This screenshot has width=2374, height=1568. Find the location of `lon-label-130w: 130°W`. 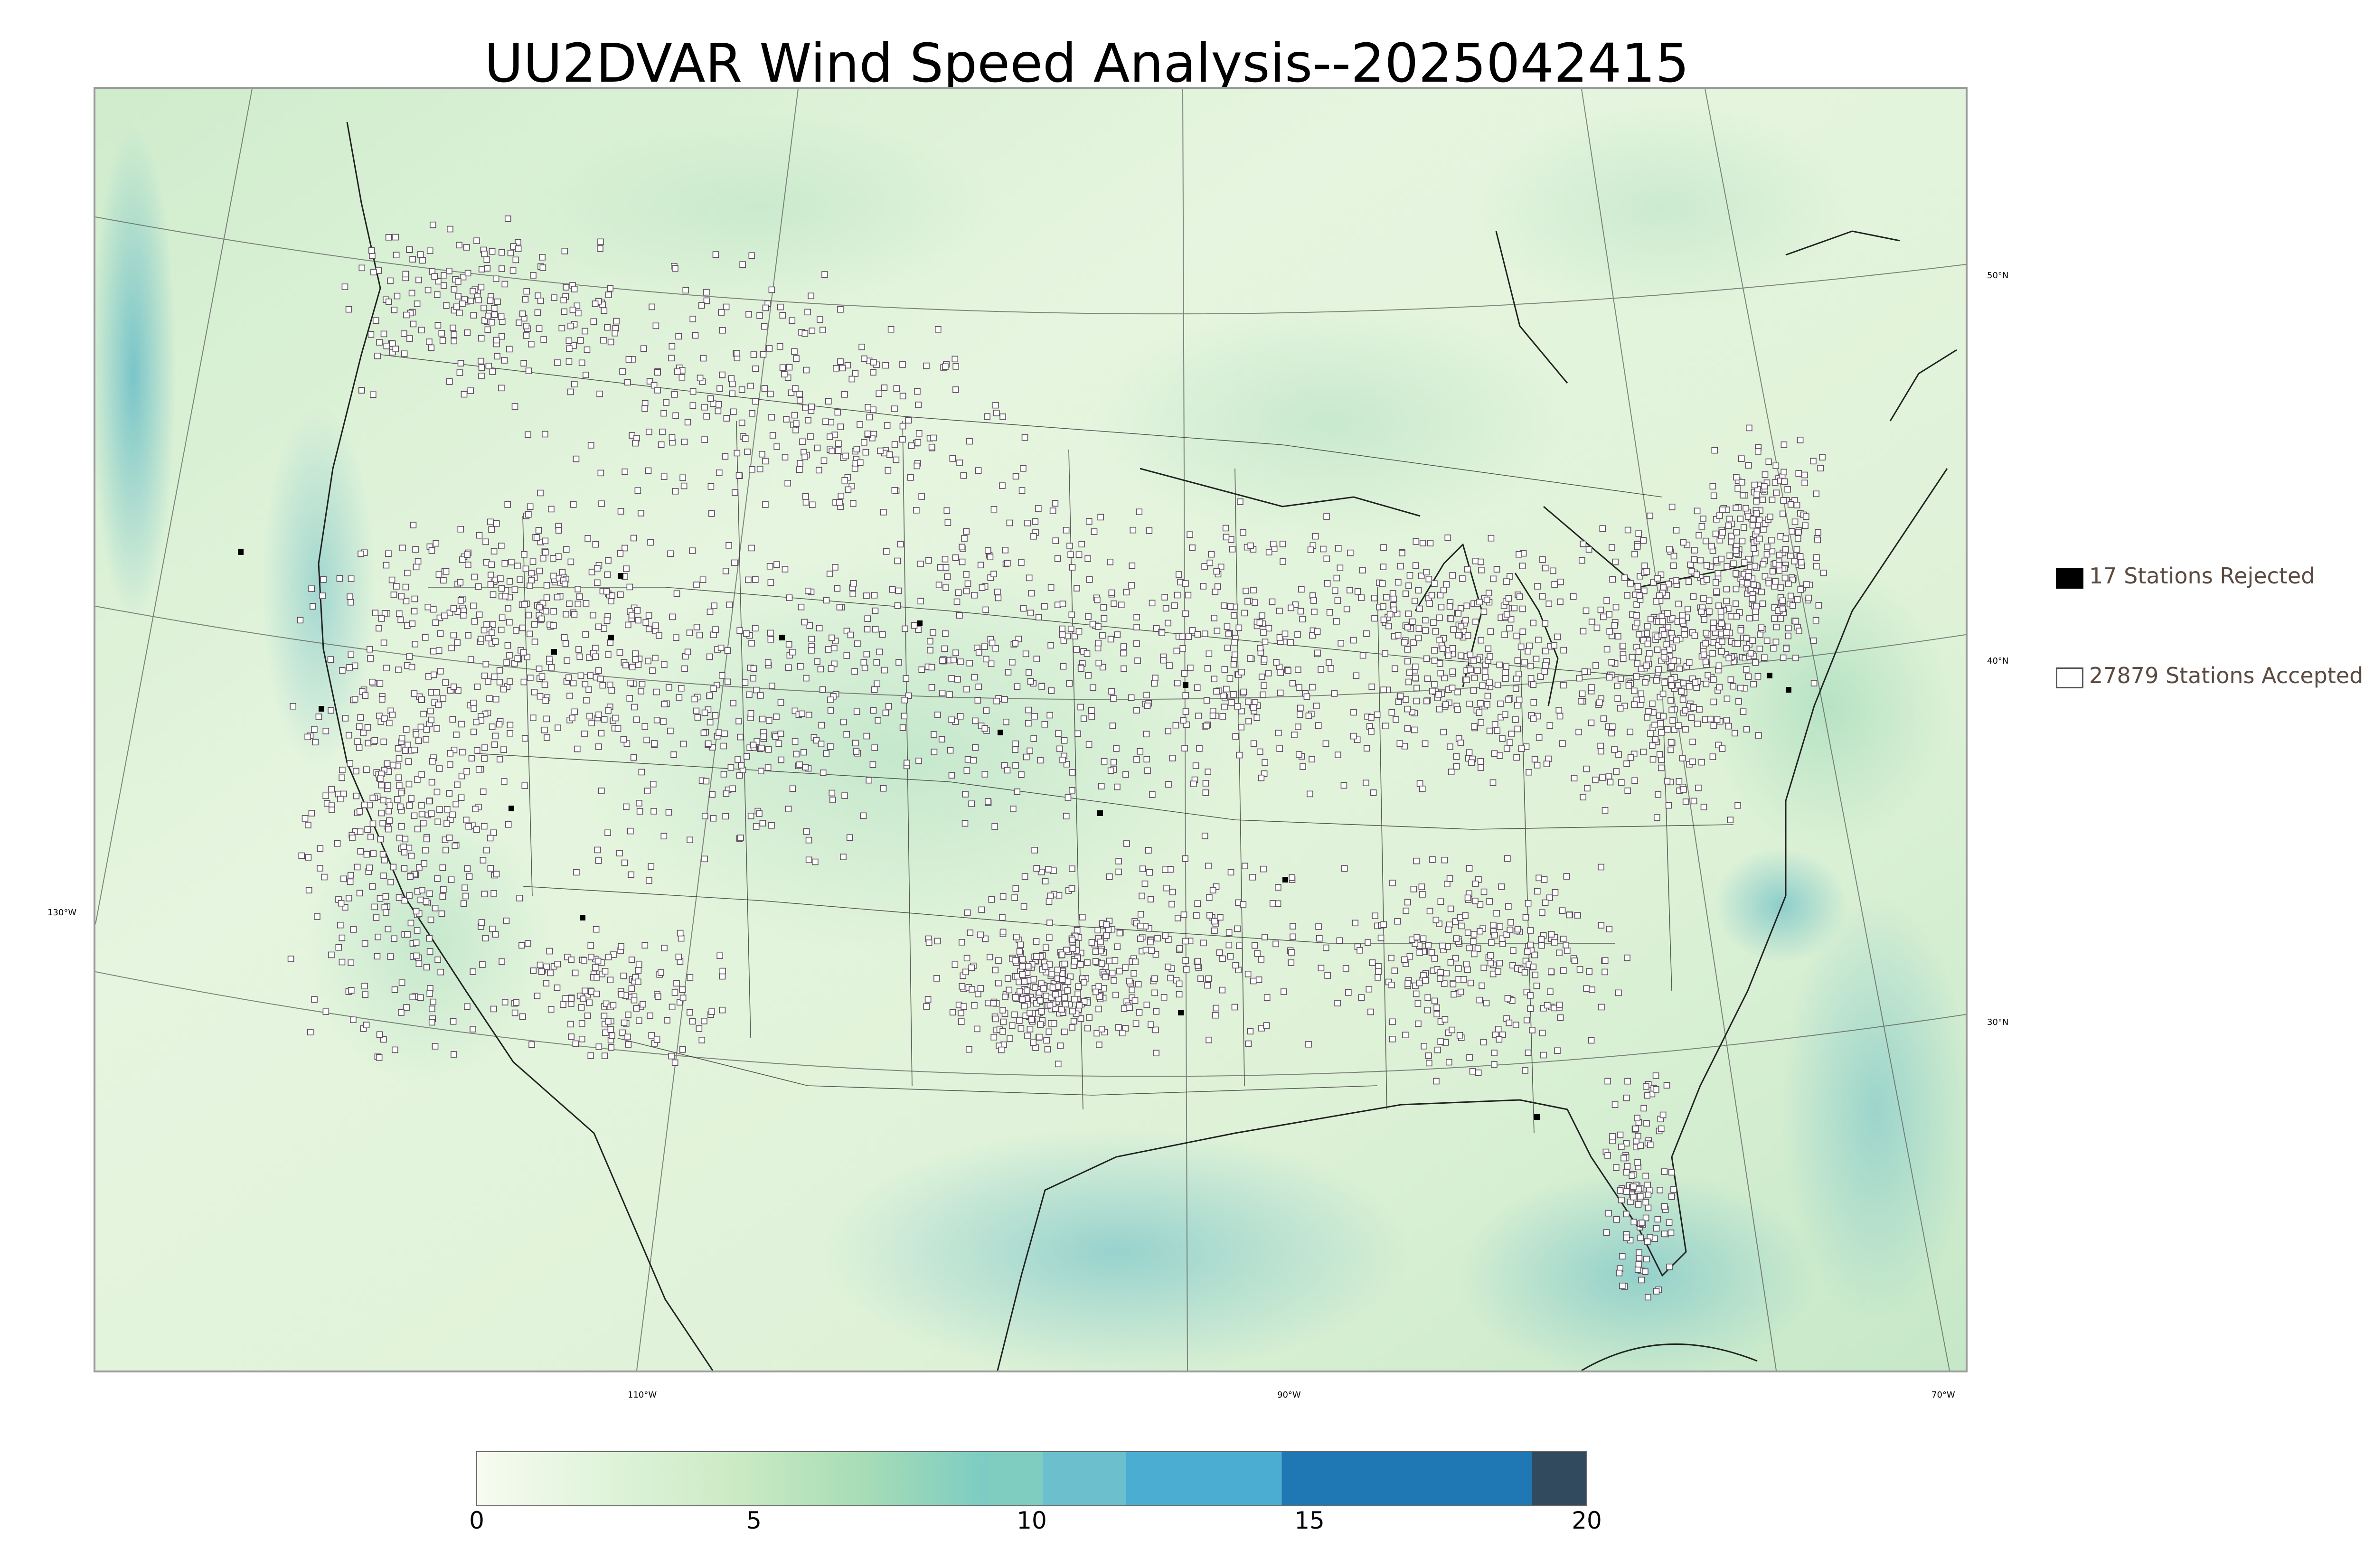

lon-label-130w: 130°W is located at coordinates (62, 913).